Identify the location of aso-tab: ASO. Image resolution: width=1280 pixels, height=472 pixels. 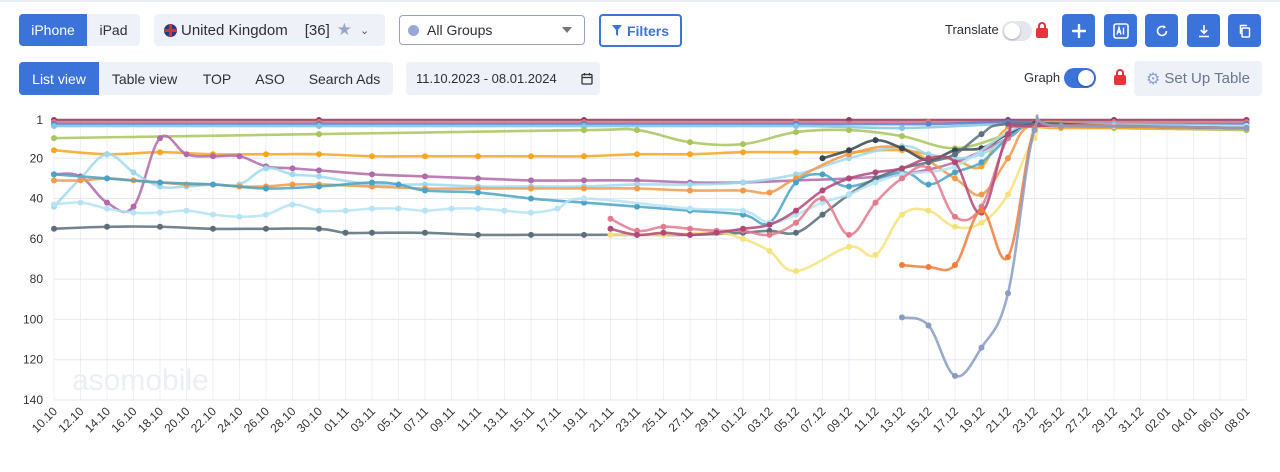
(270, 78).